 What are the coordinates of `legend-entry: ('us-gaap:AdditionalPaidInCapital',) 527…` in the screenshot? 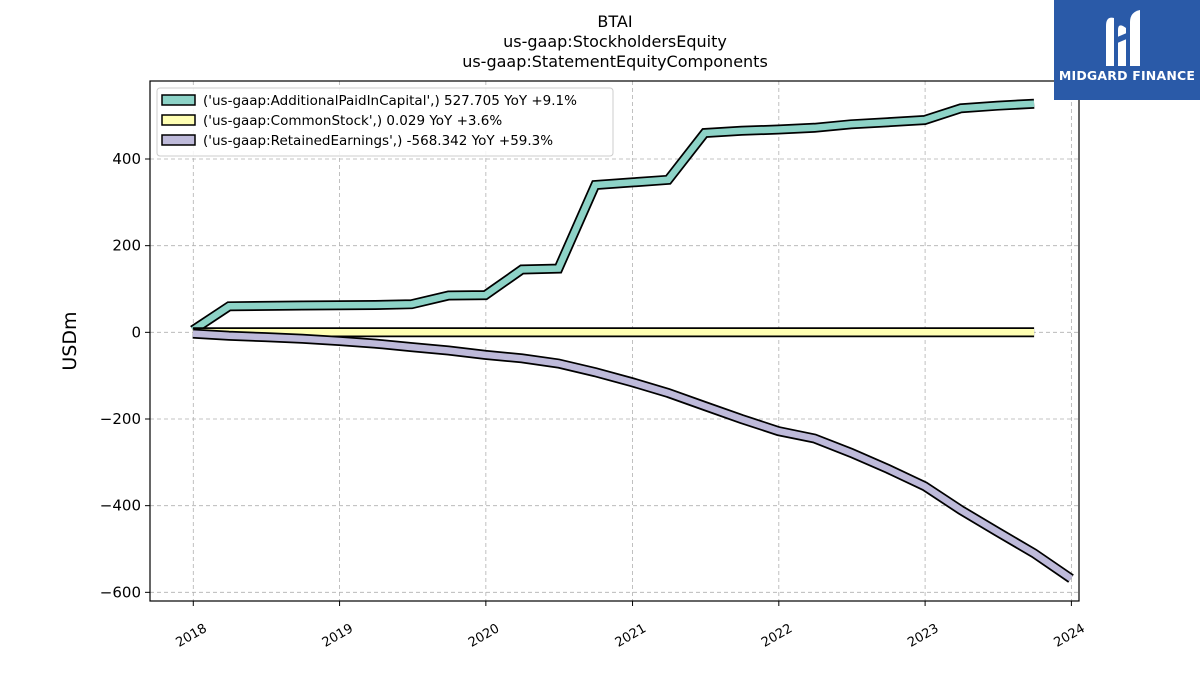 It's located at (390, 101).